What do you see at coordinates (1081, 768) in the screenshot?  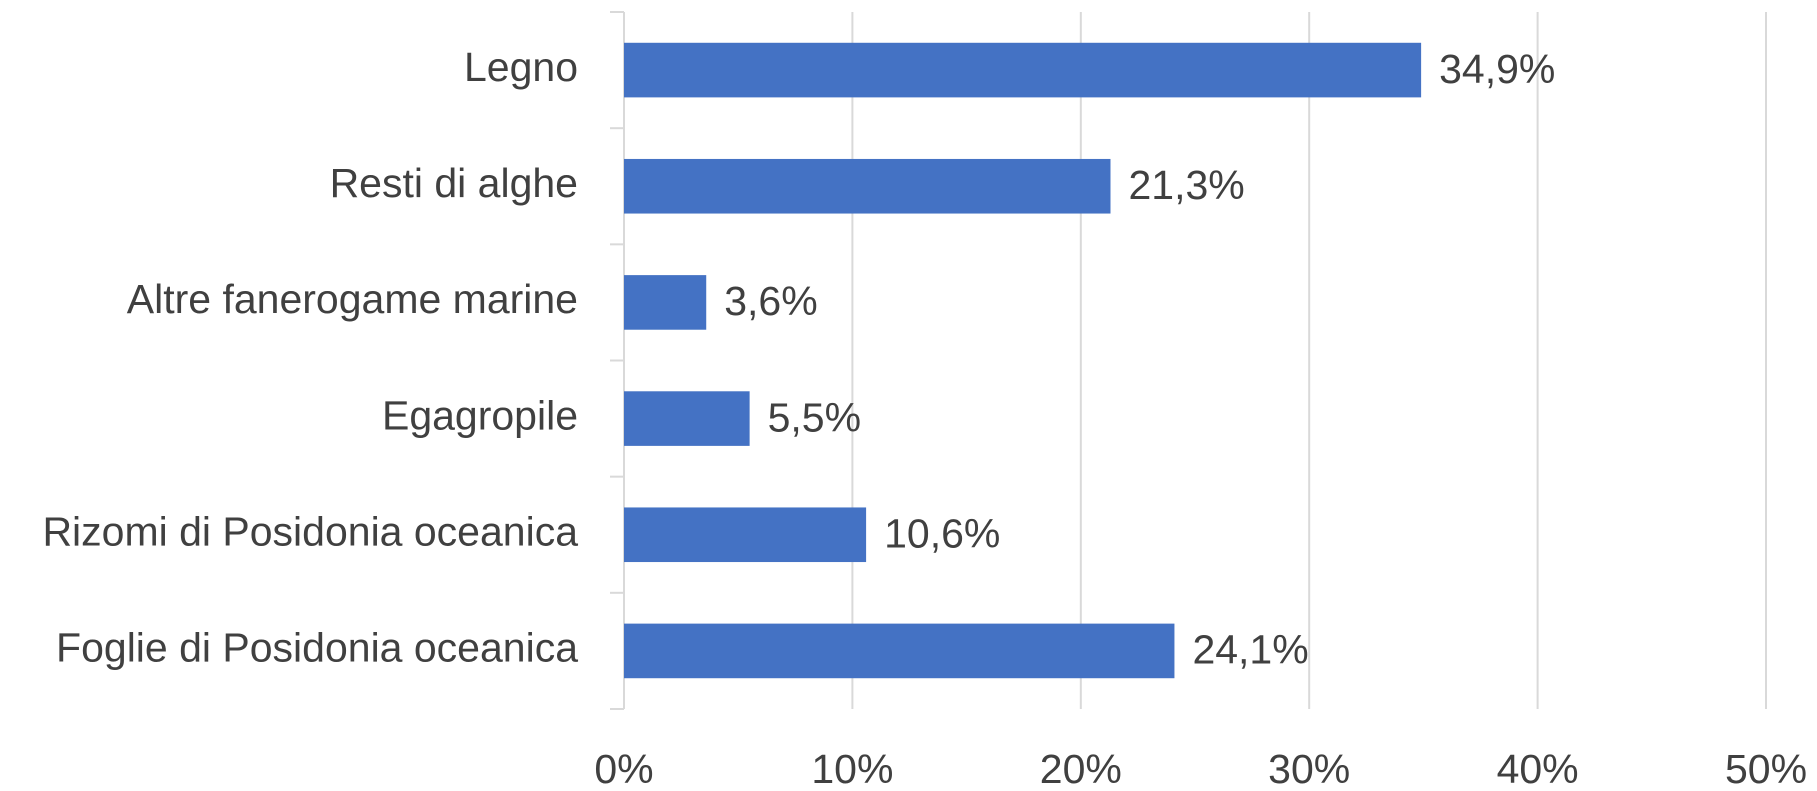 I see `x-tick-label: 20%` at bounding box center [1081, 768].